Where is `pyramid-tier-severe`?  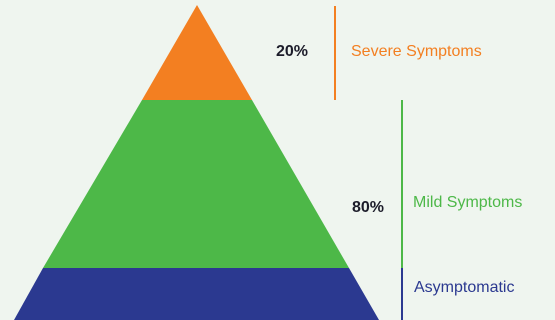
pyramid-tier-severe is located at coordinates (197, 52).